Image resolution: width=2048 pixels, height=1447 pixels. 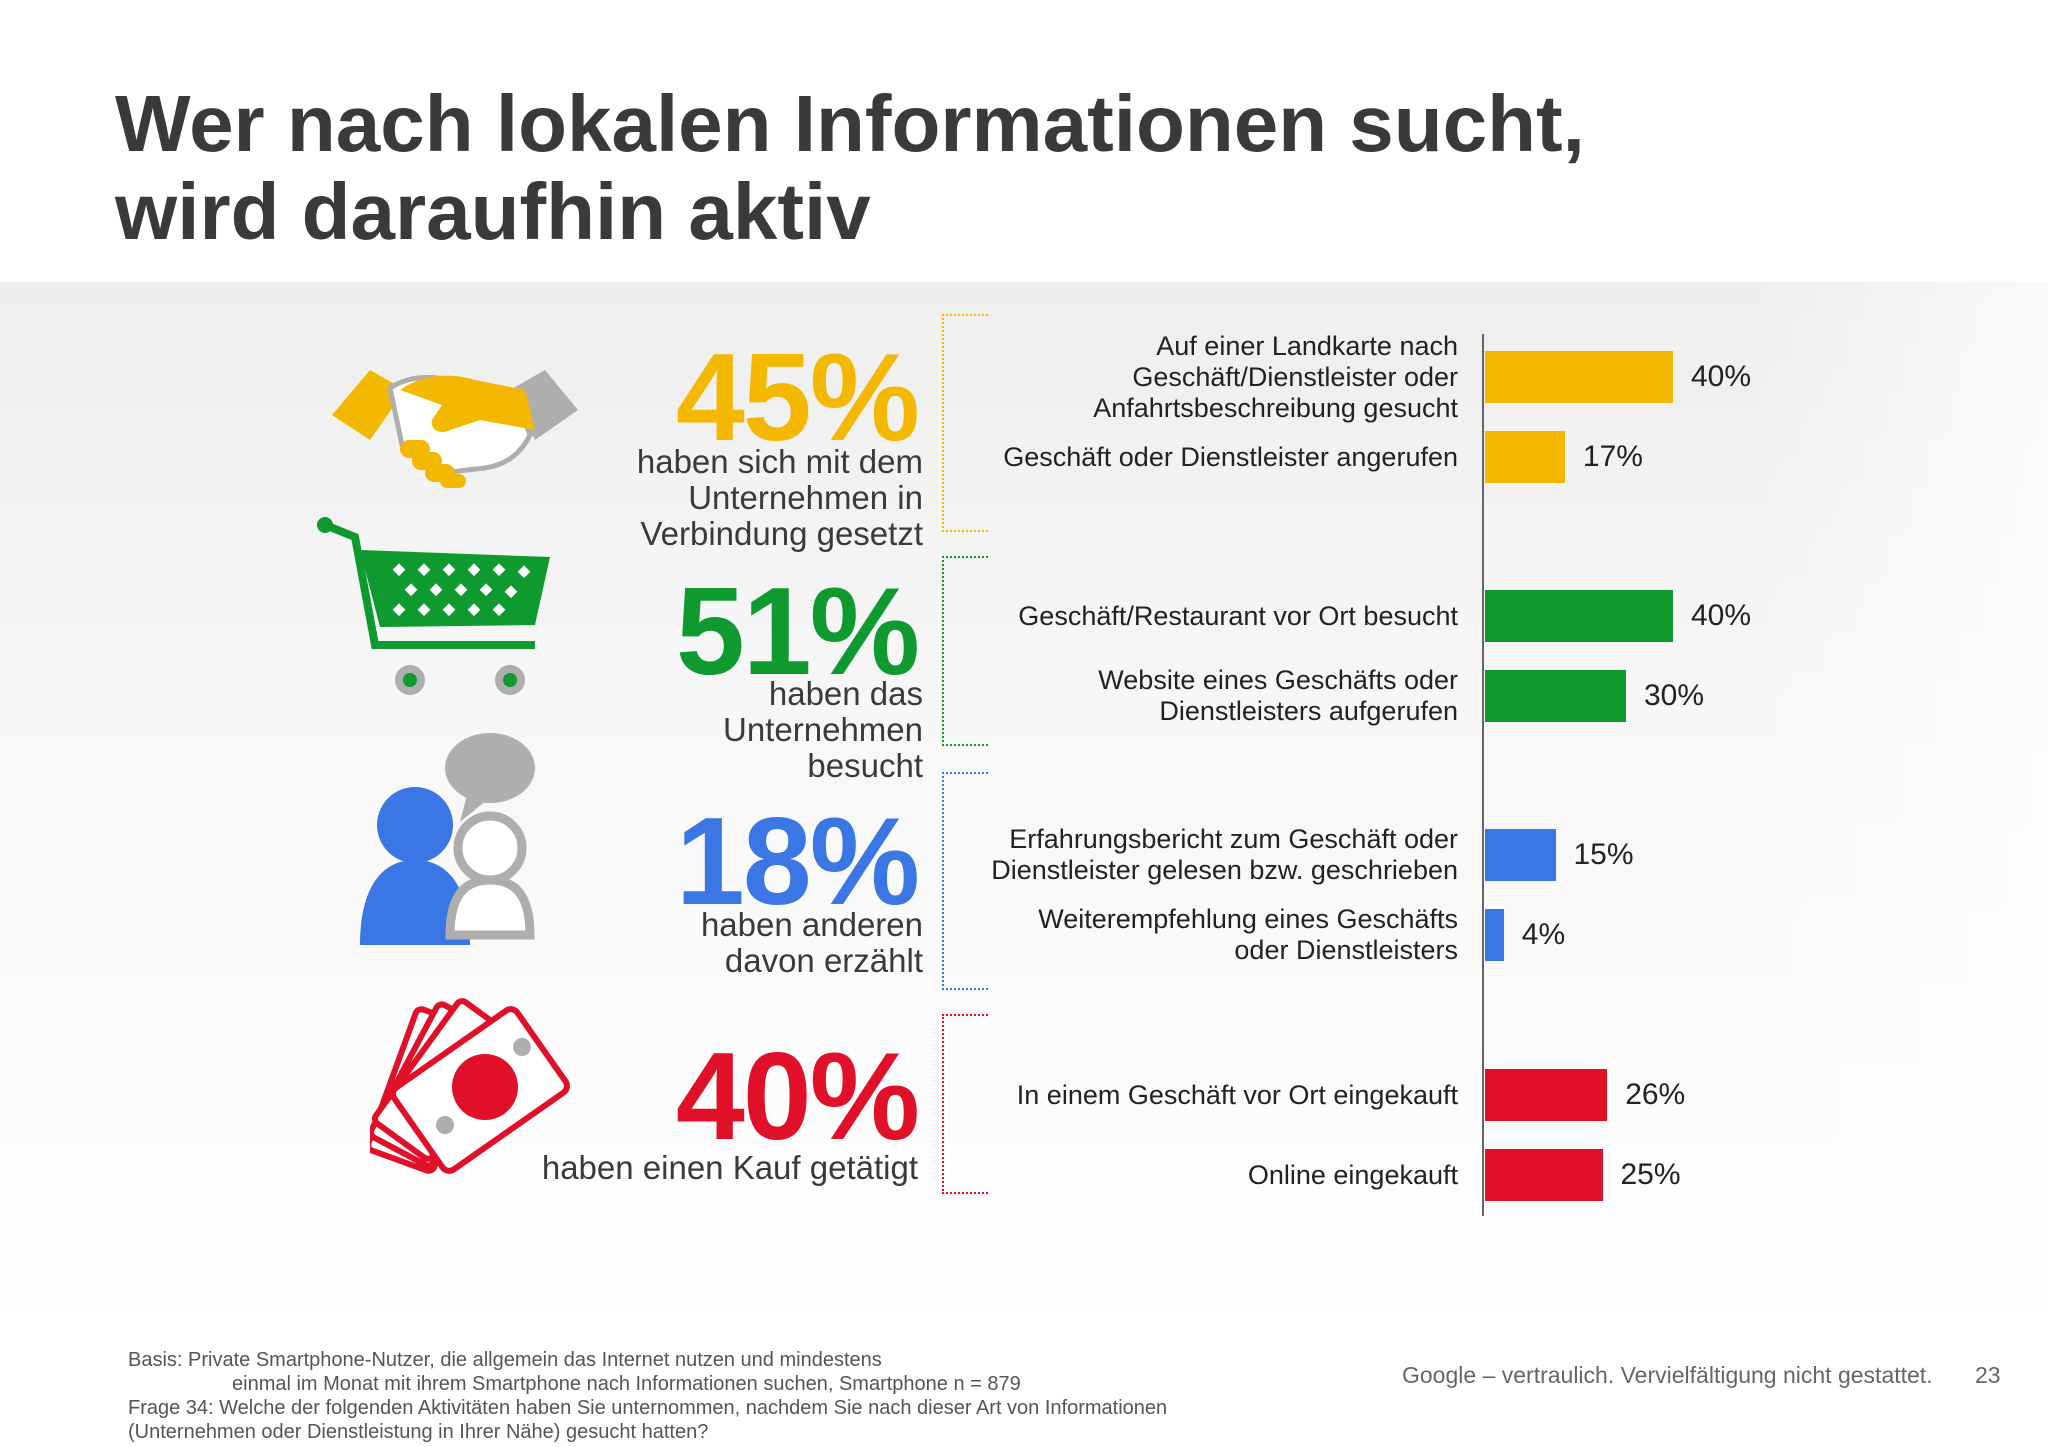 What do you see at coordinates (797, 632) in the screenshot?
I see `group-percent-visit: 51%` at bounding box center [797, 632].